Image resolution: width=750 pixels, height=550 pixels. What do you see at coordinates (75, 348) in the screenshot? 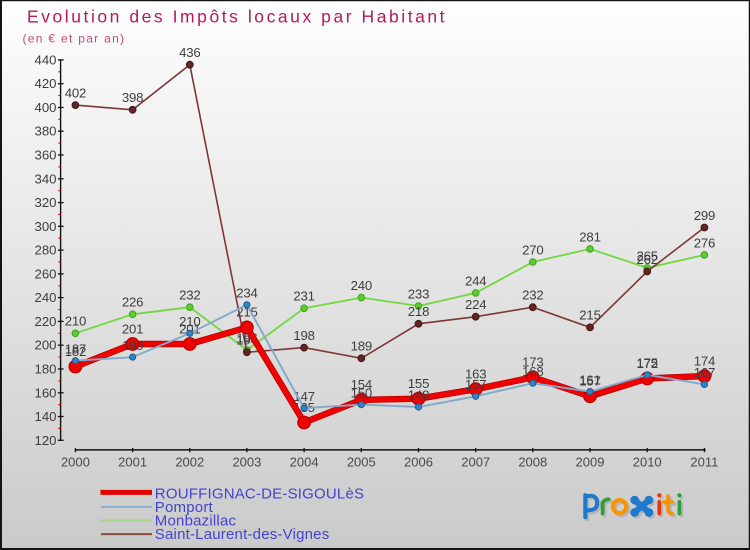
I see `svg-text: 187` at bounding box center [75, 348].